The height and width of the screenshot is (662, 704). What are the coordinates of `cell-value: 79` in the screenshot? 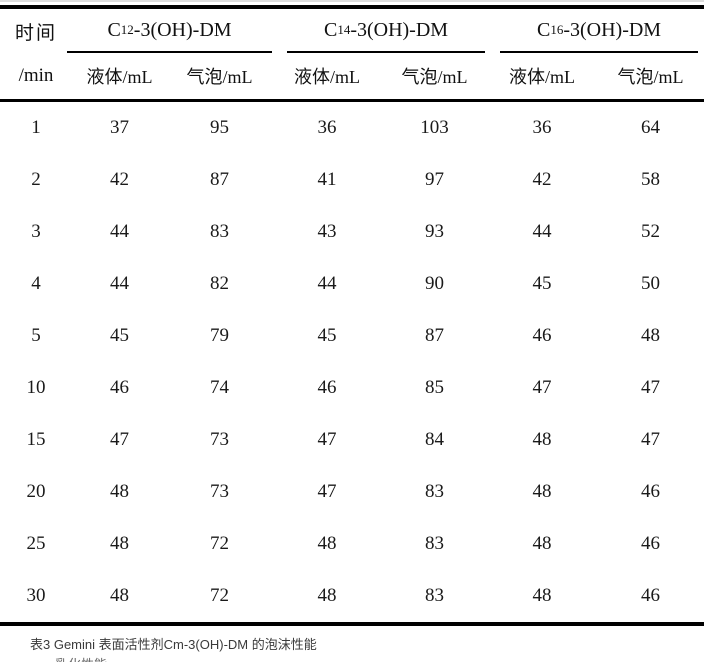 It's located at (219, 335).